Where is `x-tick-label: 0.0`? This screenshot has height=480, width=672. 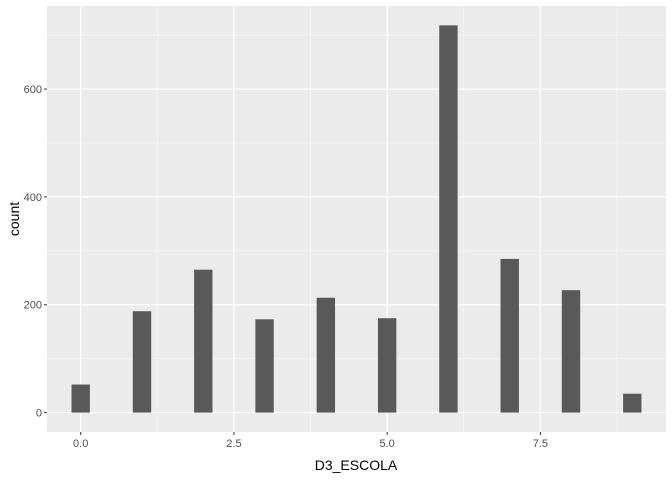
x-tick-label: 0.0 is located at coordinates (80, 444).